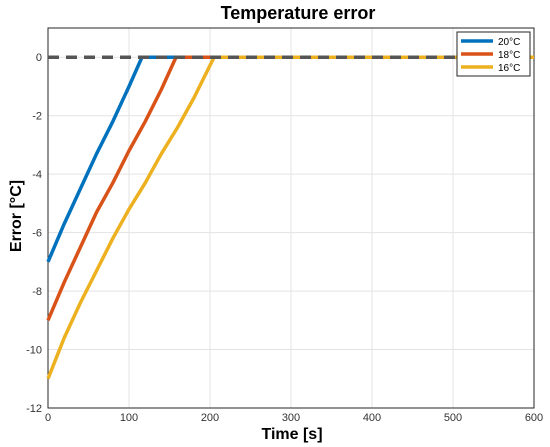  Describe the element at coordinates (37, 234) in the screenshot. I see `y-tick-label: -6` at that location.